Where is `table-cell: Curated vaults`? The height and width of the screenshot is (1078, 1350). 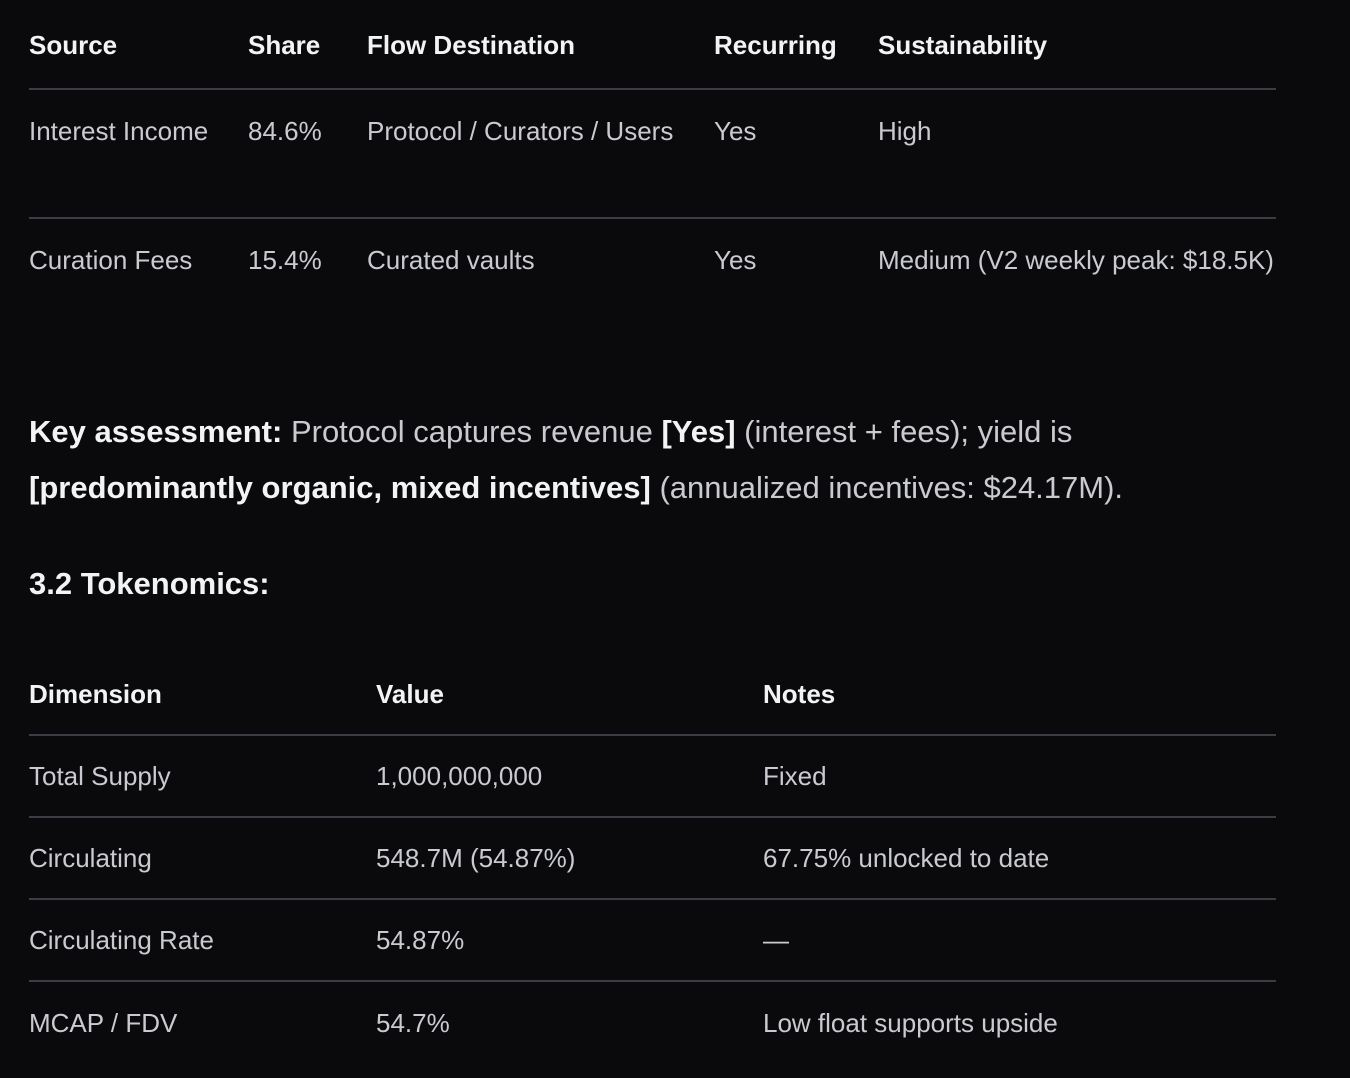 table-cell: Curated vaults is located at coordinates (451, 260).